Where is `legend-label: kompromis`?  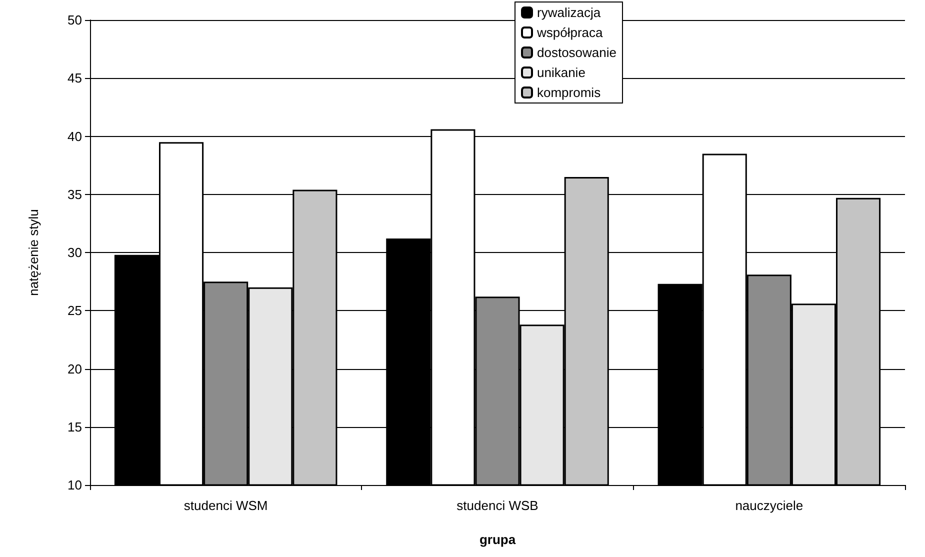 legend-label: kompromis is located at coordinates (569, 92).